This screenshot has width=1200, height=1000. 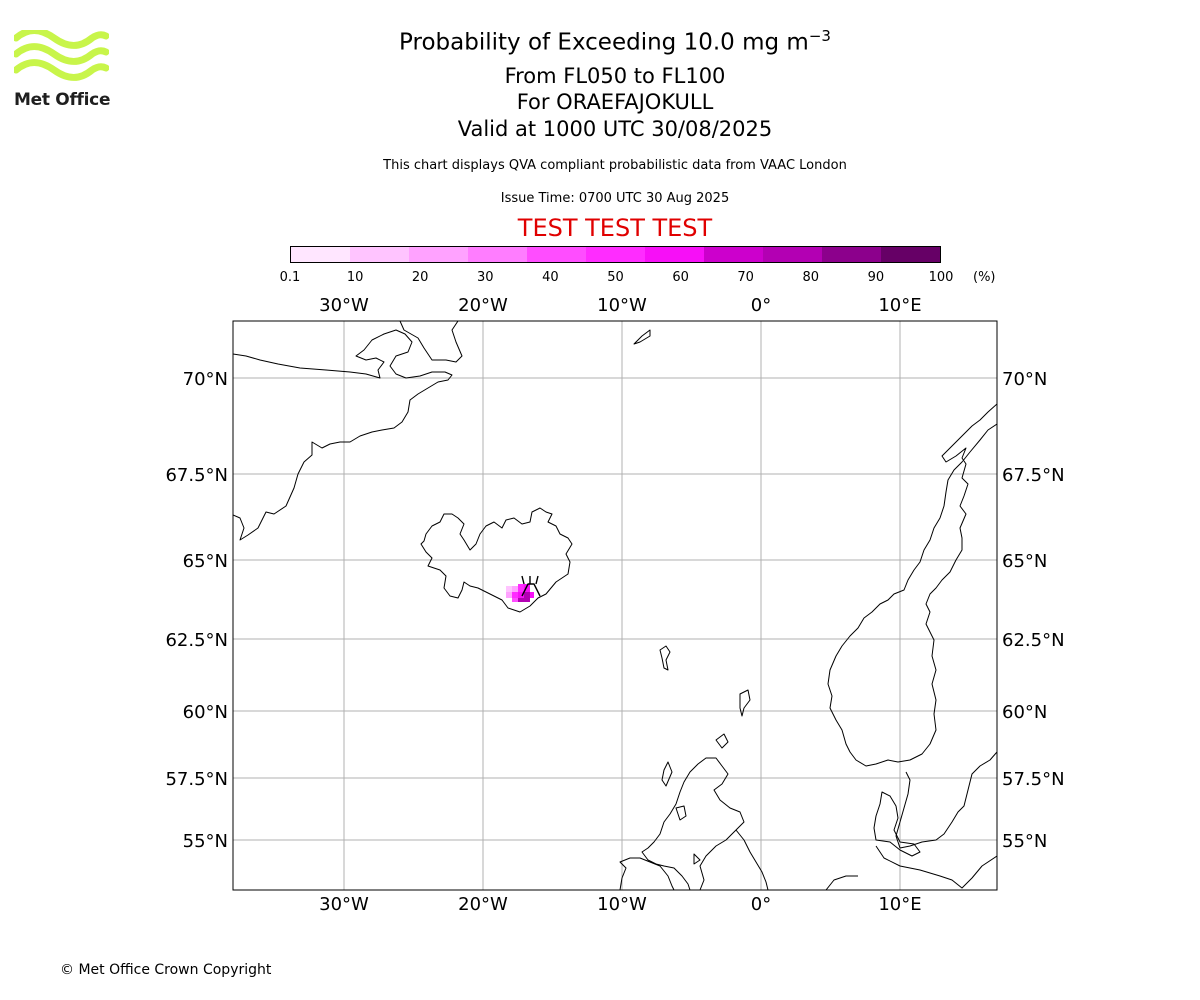 What do you see at coordinates (681, 813) in the screenshot?
I see `coastline-hebrides` at bounding box center [681, 813].